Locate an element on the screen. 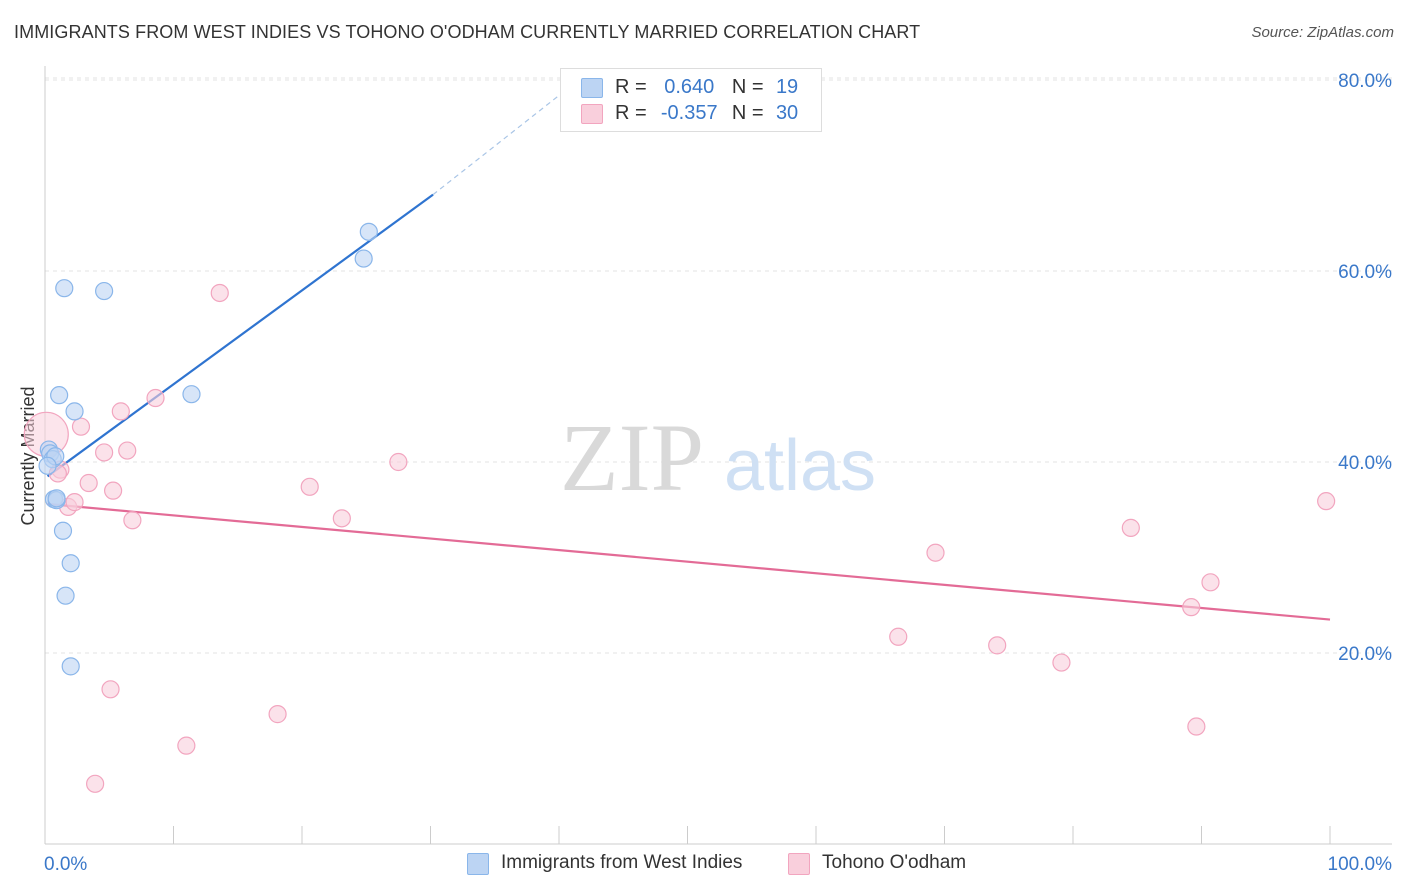  y-tick-label: 60.0% is located at coordinates (1365, 272).